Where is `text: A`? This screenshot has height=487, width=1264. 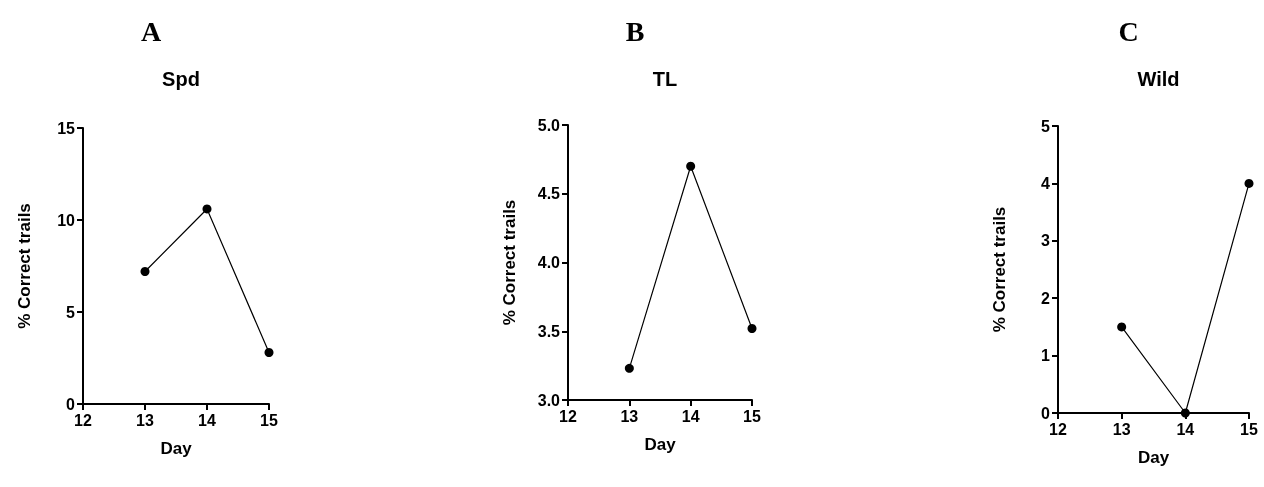
text: A is located at coordinates (151, 31).